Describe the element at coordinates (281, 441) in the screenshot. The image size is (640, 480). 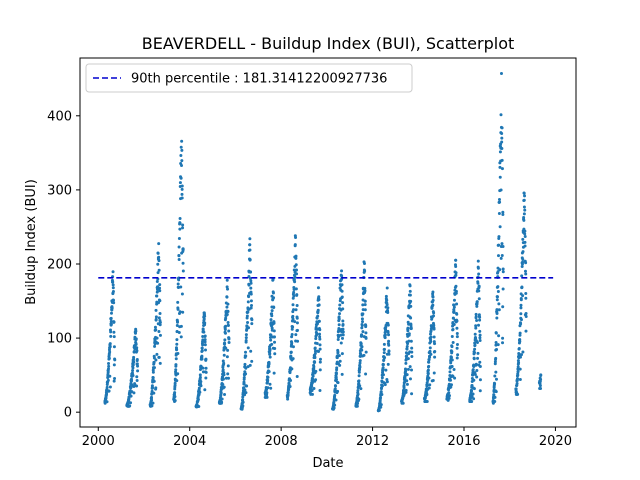
I see `x-tick-label: 2008` at that location.